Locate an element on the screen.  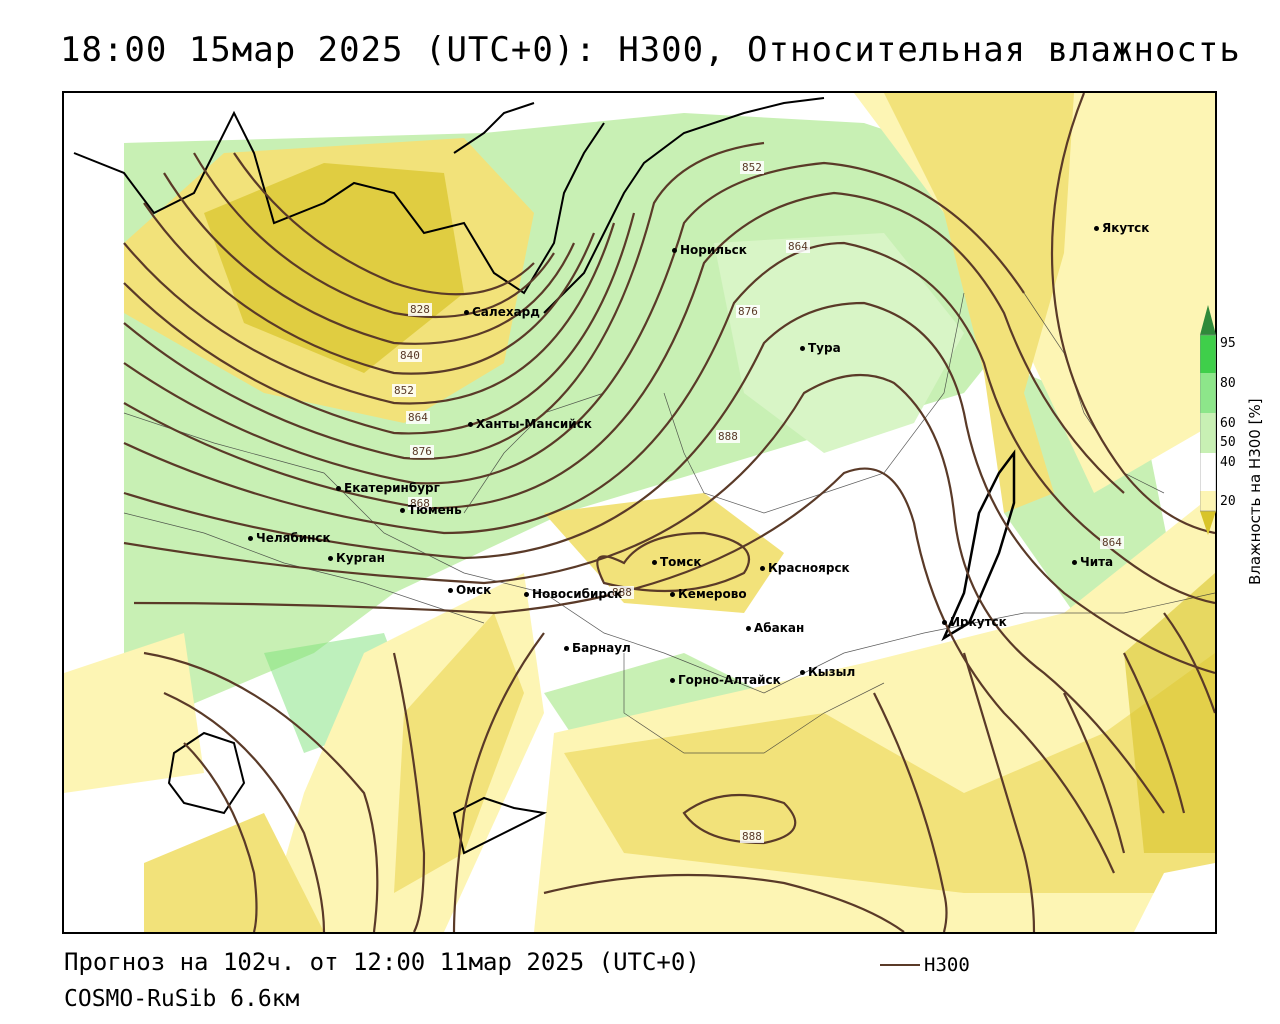
humidity-zone-green is located at coordinates (839, 343).